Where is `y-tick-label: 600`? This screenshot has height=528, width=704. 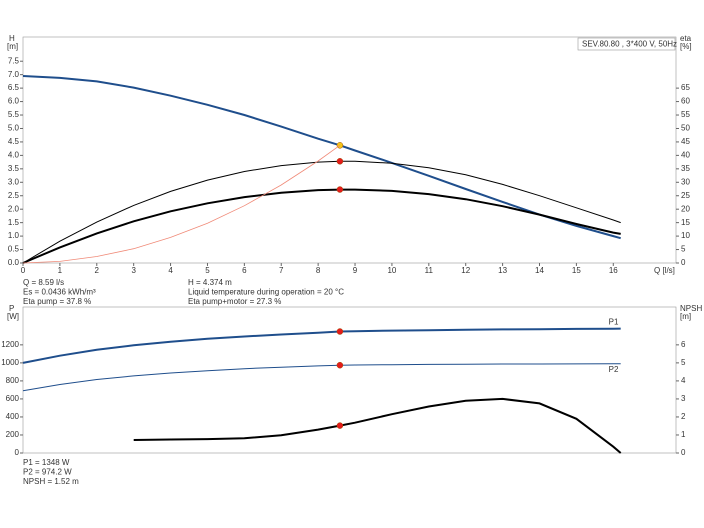
y-tick-label: 600 is located at coordinates (13, 398).